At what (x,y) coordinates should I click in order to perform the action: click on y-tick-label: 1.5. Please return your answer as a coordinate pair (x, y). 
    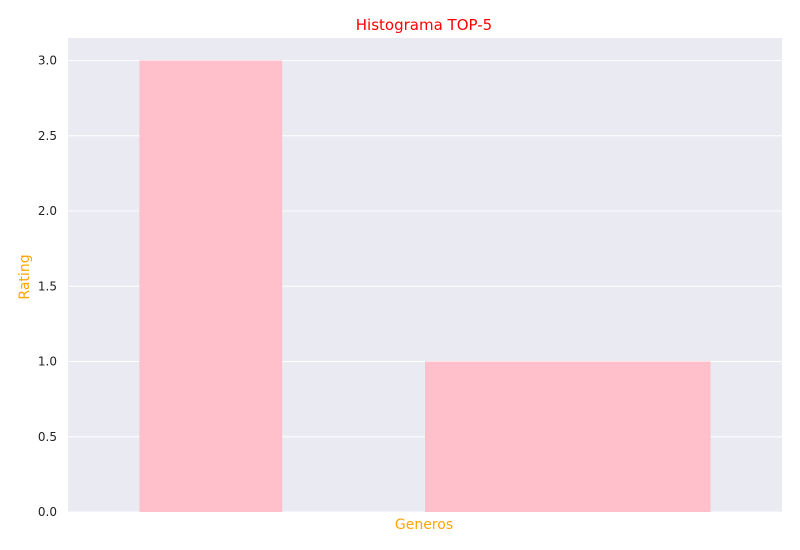
    Looking at the image, I should click on (47, 286).